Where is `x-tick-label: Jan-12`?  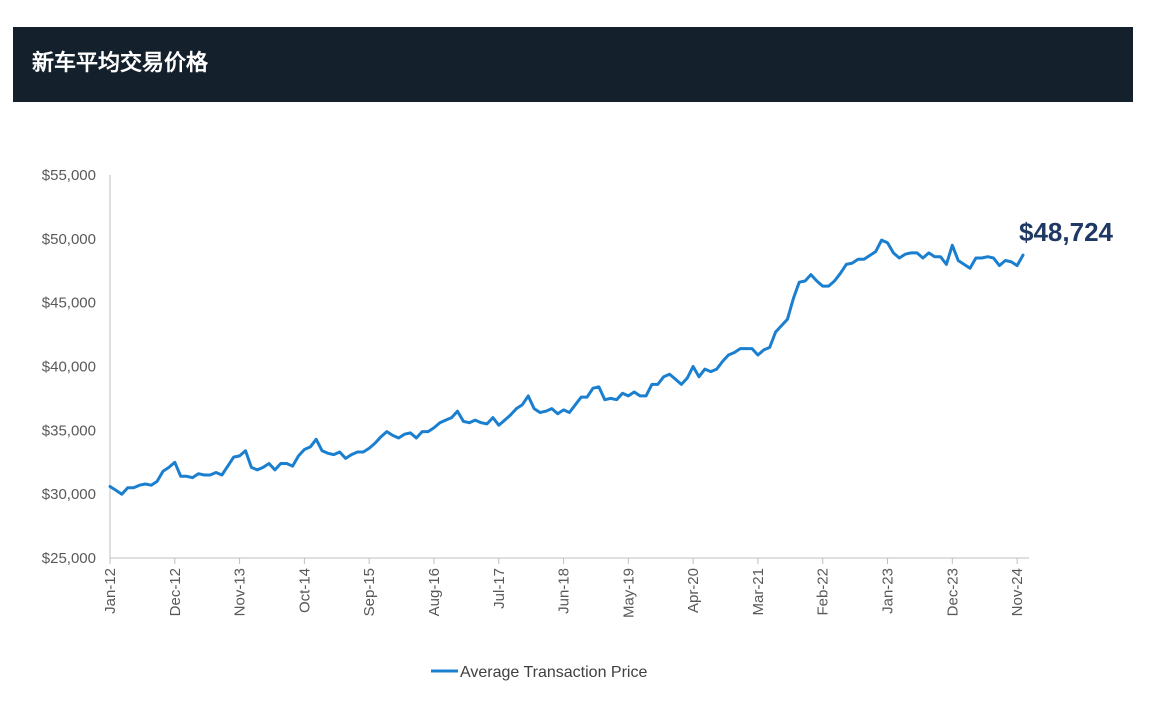 x-tick-label: Jan-12 is located at coordinates (110, 591).